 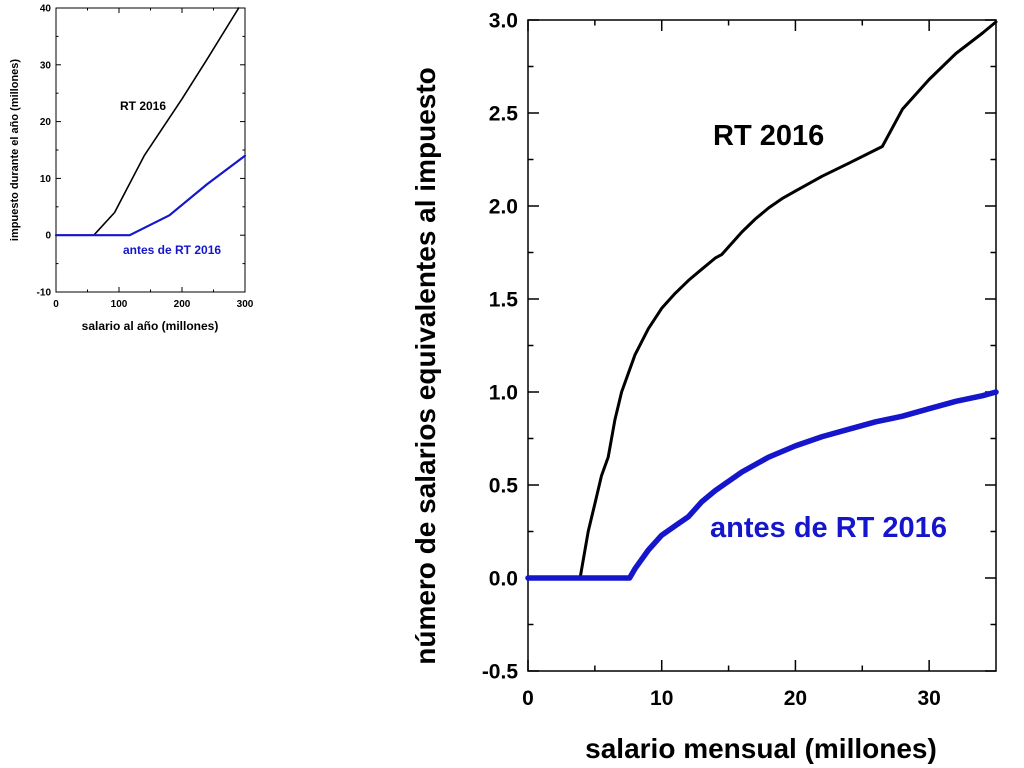 What do you see at coordinates (48, 236) in the screenshot?
I see `small-y-tick-label: 0` at bounding box center [48, 236].